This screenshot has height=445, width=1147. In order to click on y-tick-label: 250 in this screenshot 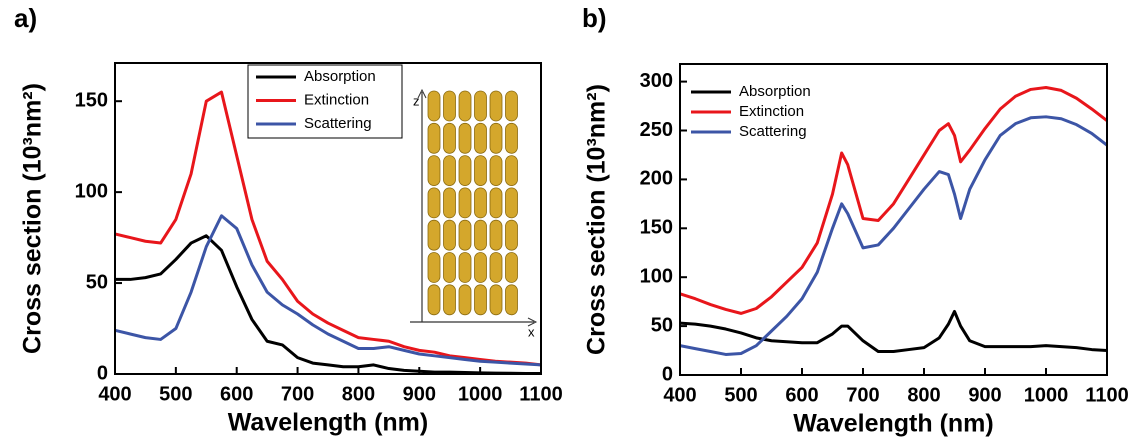, I will do `click(656, 130)`.